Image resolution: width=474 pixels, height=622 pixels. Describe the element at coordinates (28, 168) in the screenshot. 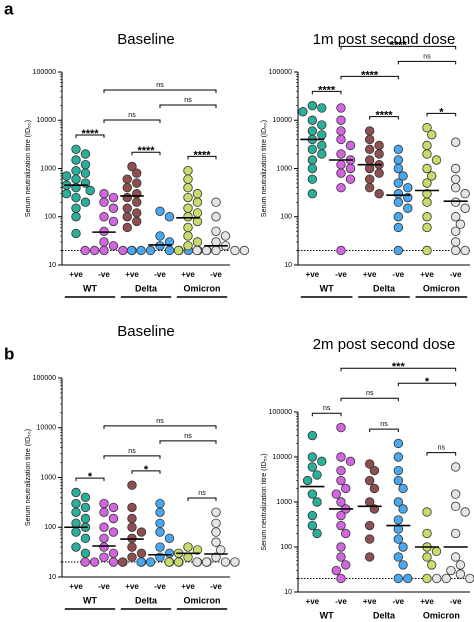

I see `y-axis-label: Serum neutralization titre (ID₅₀)` at that location.